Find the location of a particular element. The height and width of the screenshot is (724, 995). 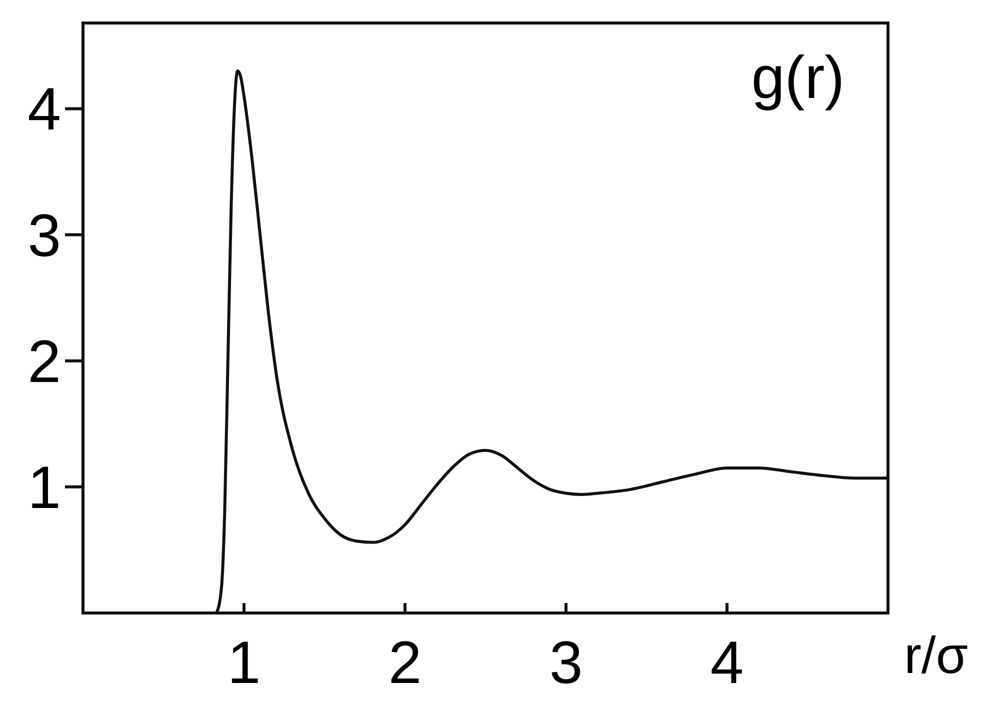

y-tick-label: 2 is located at coordinates (44, 361).